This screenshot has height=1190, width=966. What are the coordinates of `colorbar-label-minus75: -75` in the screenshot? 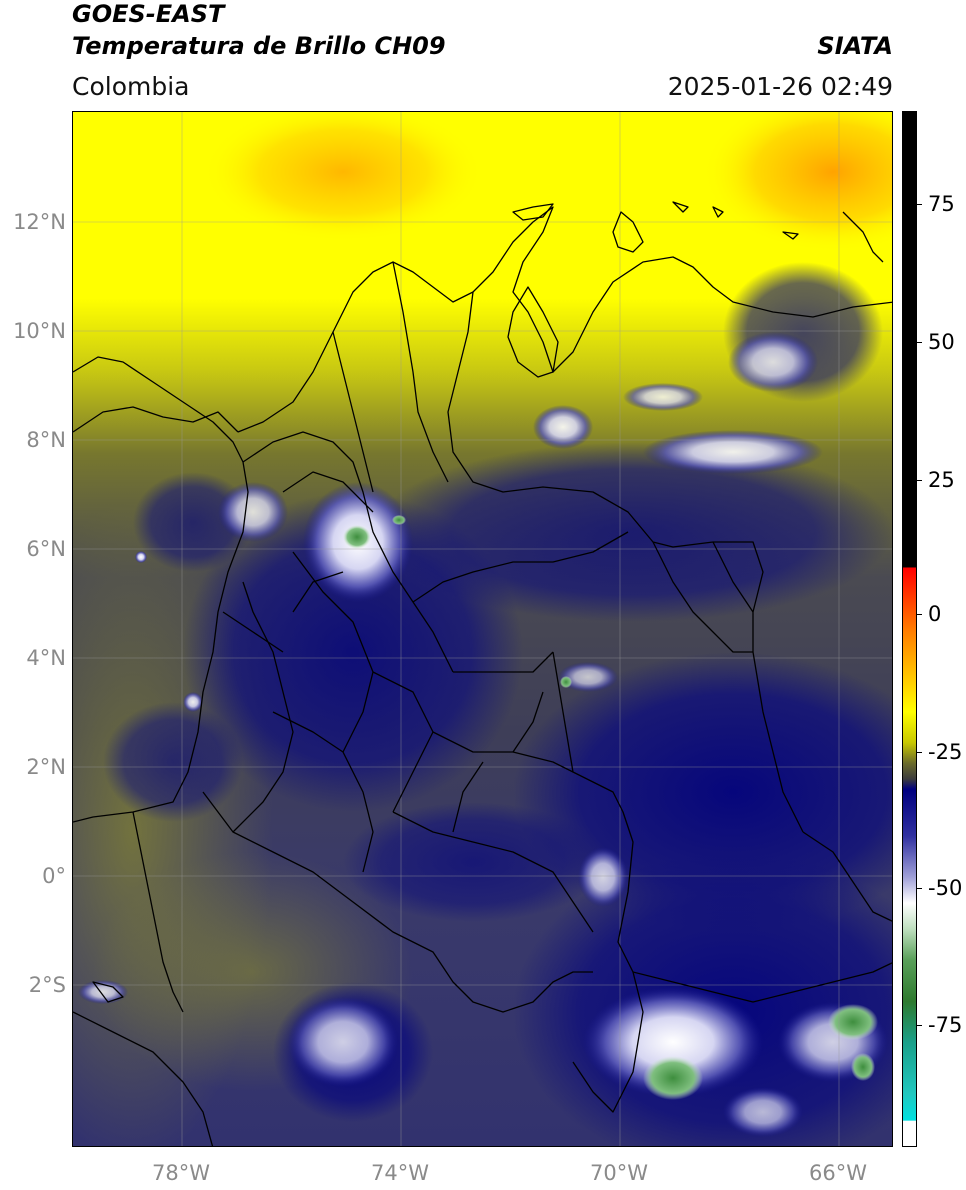 It's located at (945, 1025).